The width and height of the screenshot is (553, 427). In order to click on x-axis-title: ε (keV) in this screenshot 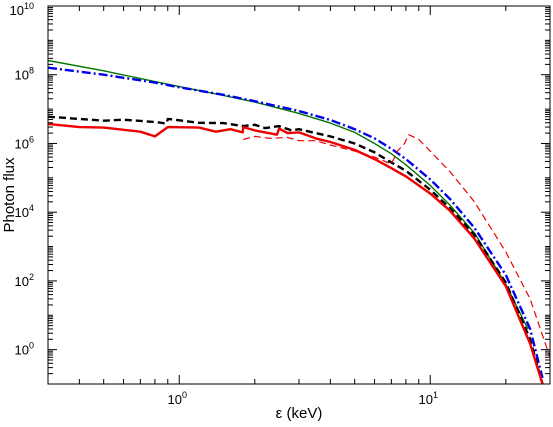, I will do `click(299, 413)`.